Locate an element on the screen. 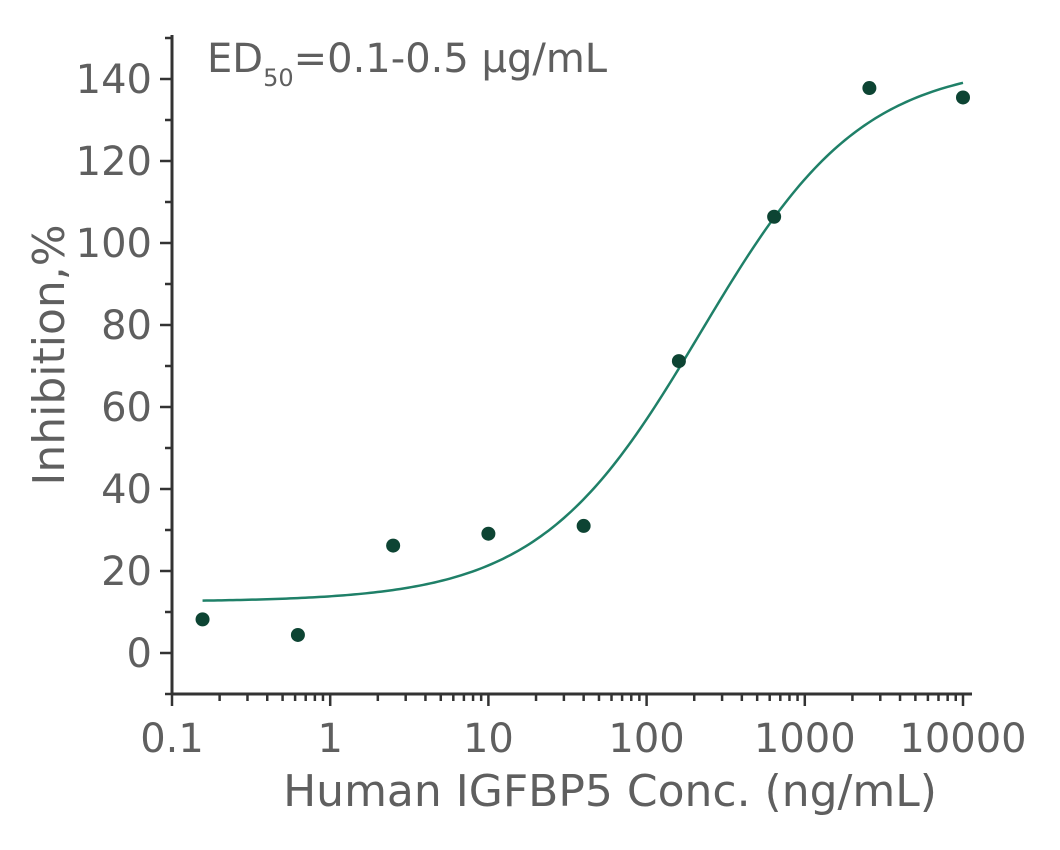 Image resolution: width=1060 pixels, height=850 pixels. y-tick-label: 20 is located at coordinates (126, 572).